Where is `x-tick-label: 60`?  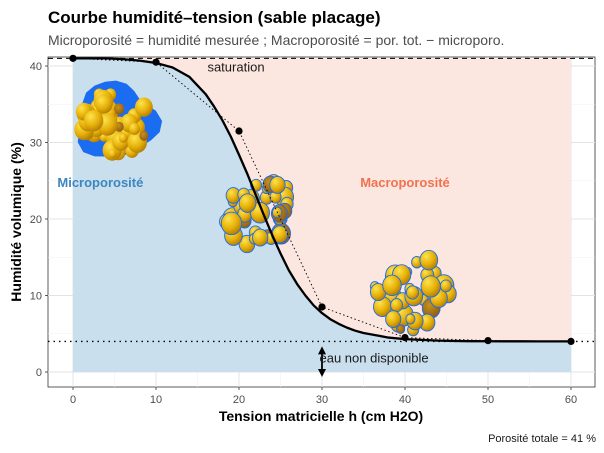 x-tick-label: 60 is located at coordinates (571, 400).